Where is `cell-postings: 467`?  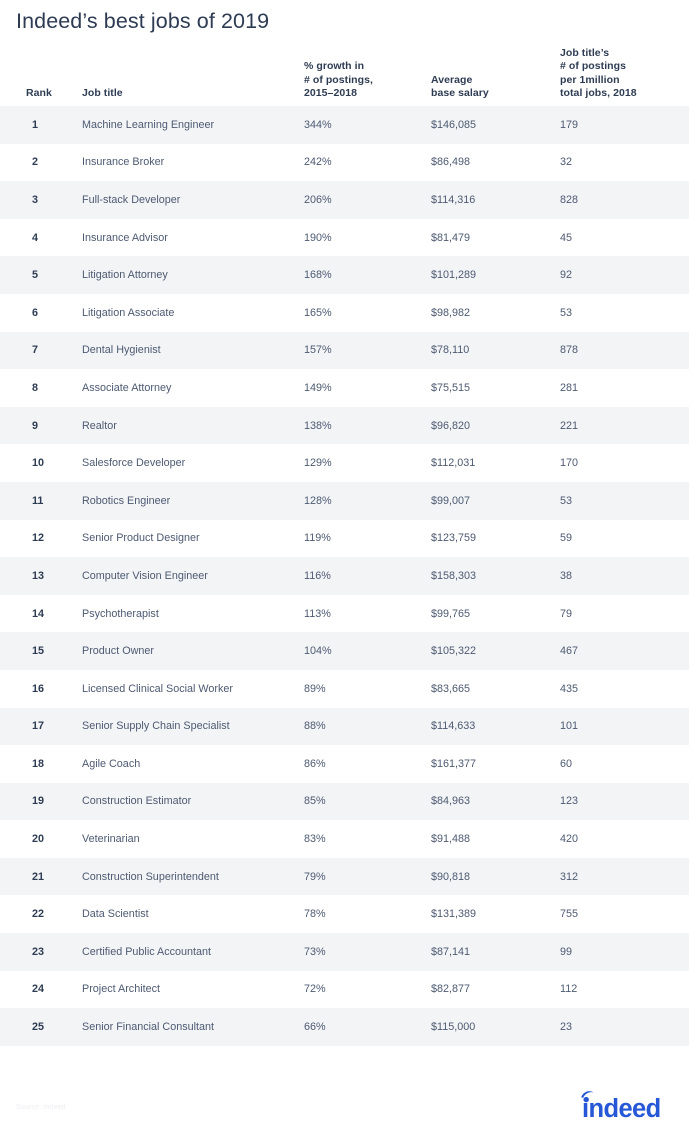
cell-postings: 467 is located at coordinates (569, 651).